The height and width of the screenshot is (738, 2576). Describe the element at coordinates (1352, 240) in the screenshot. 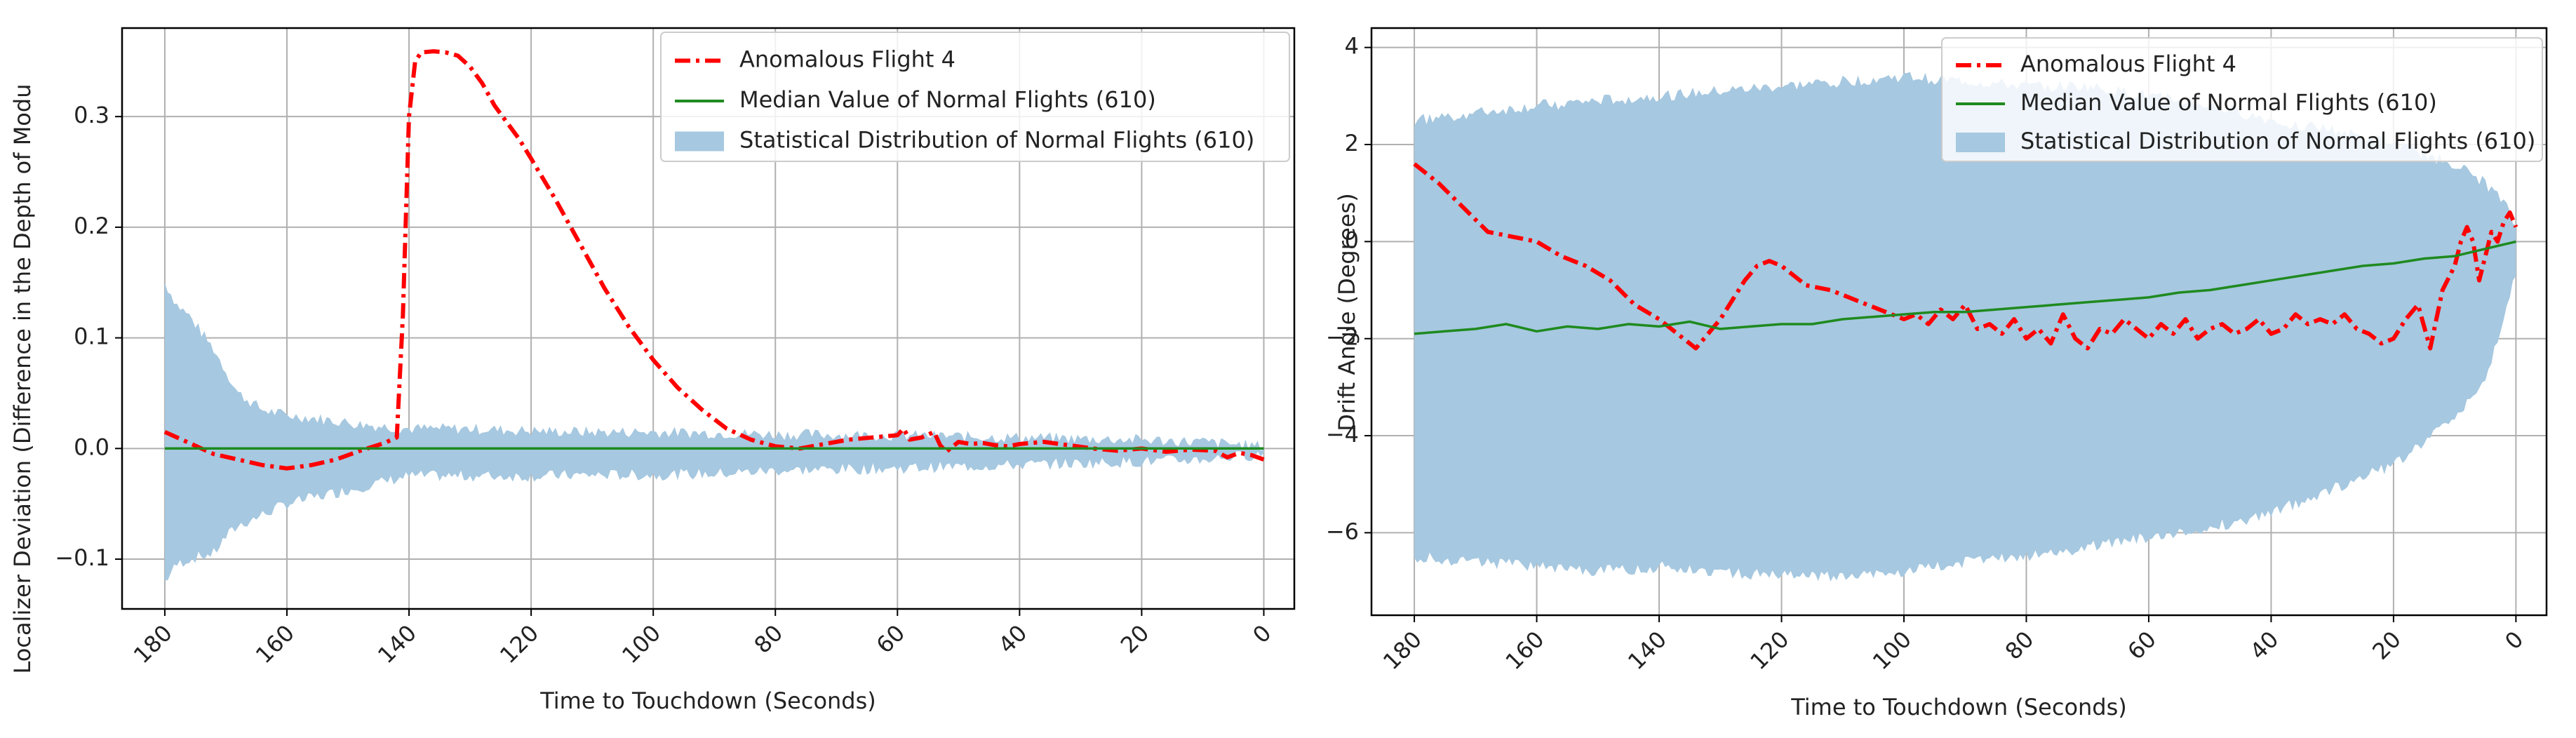

I see `y-tick-label: 0` at that location.